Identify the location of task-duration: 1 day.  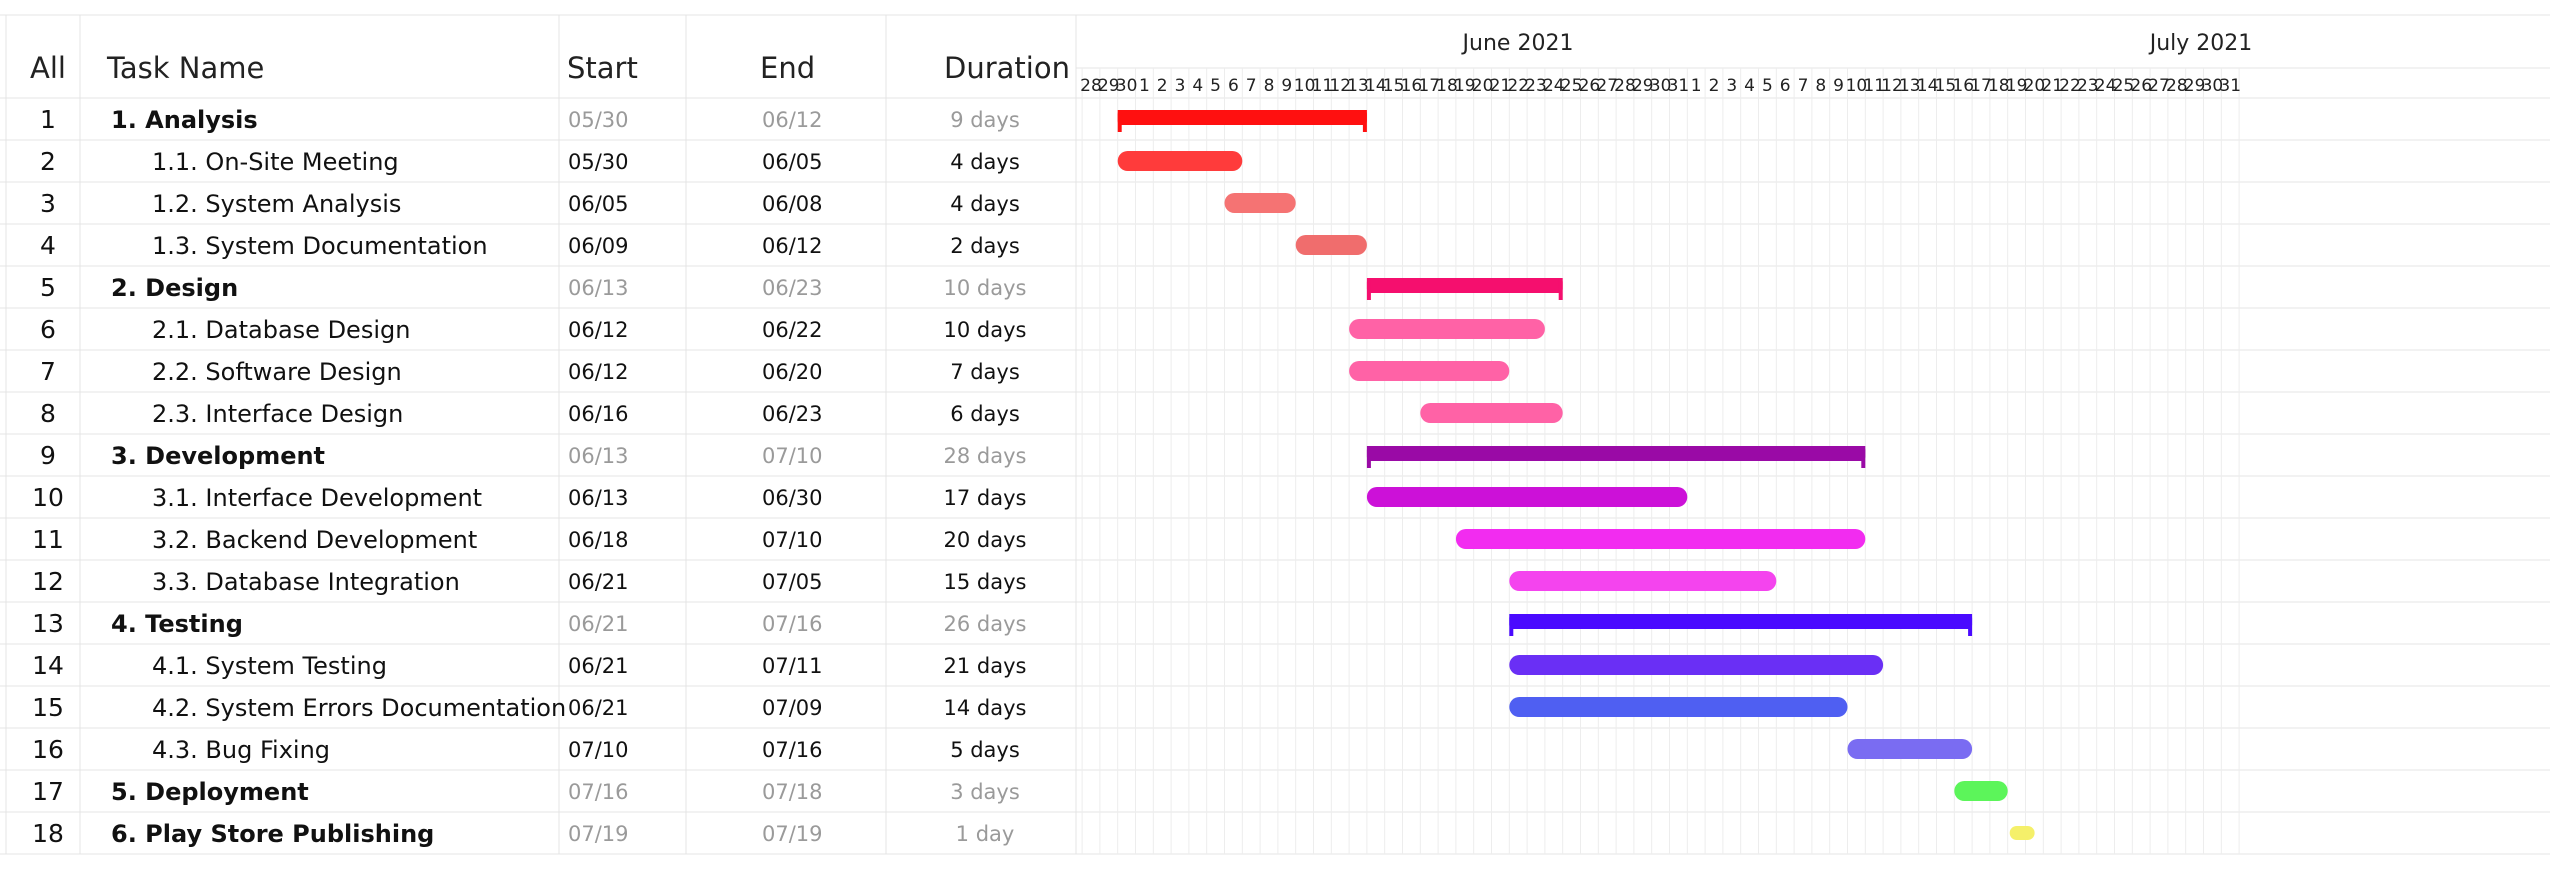
(985, 834).